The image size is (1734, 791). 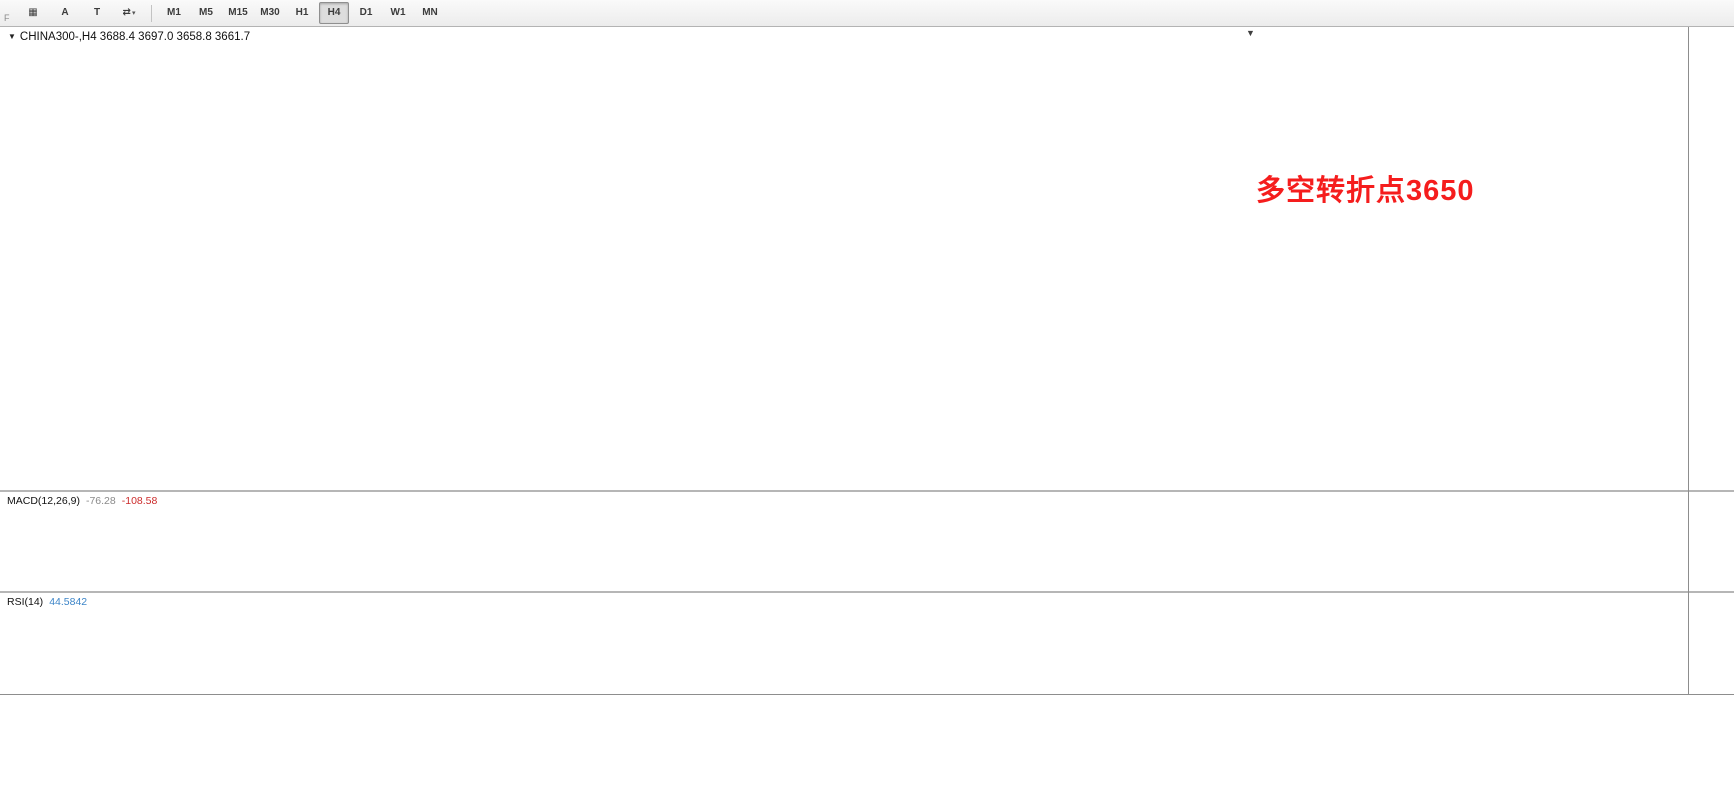 I want to click on annotation-text: 多空转折点3650, so click(x=1365, y=191).